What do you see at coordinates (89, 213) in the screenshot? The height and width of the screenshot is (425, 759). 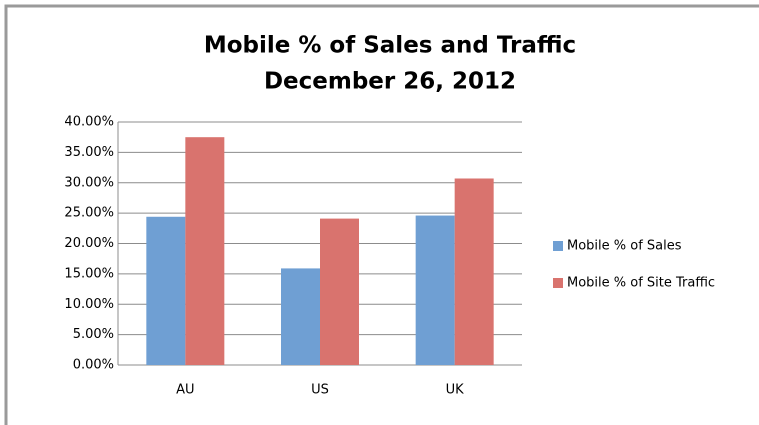 I see `y-tick-label: 25.00%` at bounding box center [89, 213].